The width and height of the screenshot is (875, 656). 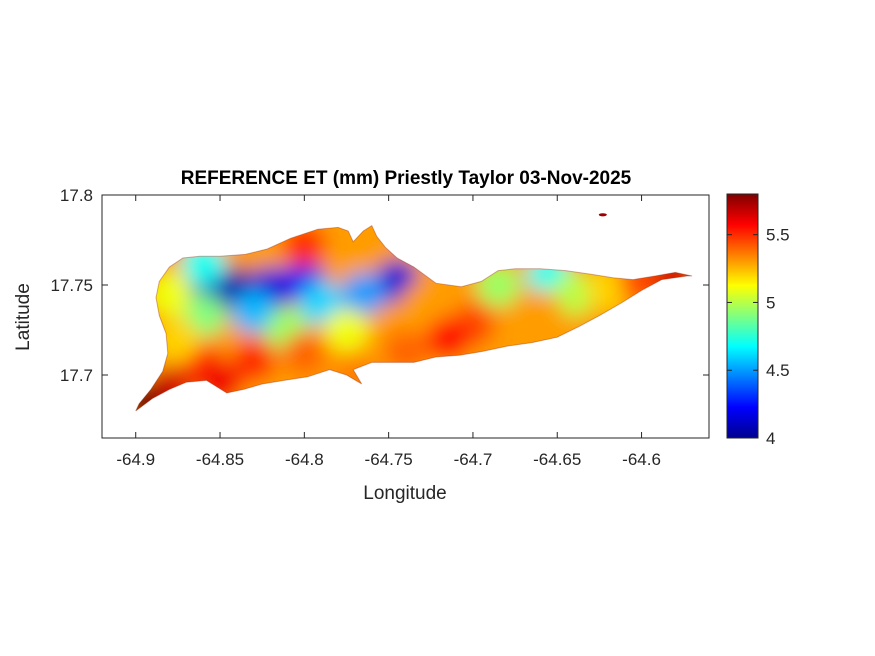 What do you see at coordinates (71, 285) in the screenshot?
I see `y-tick-label: 17.75` at bounding box center [71, 285].